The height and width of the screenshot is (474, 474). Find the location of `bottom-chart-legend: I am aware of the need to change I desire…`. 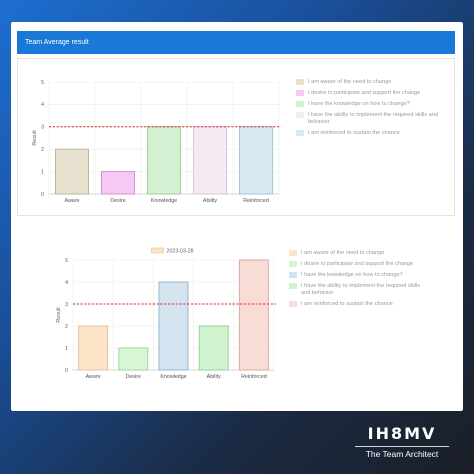

bottom-chart-legend: I am aware of the need to change I desire… is located at coordinates (359, 281).